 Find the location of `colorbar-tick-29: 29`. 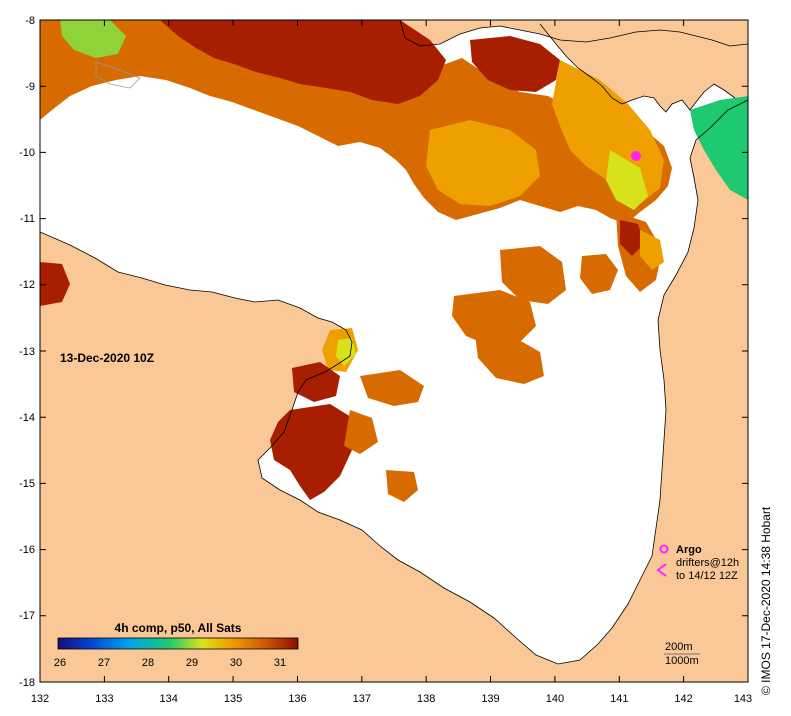

colorbar-tick-29: 29 is located at coordinates (192, 663).